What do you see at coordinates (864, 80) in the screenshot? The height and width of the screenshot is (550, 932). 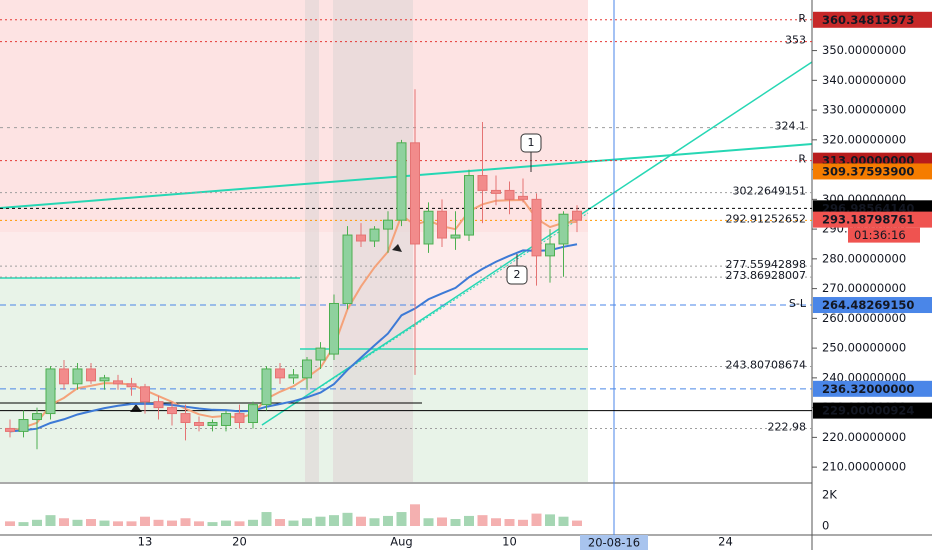 I see `y-tick-label: 340.00000000` at bounding box center [864, 80].